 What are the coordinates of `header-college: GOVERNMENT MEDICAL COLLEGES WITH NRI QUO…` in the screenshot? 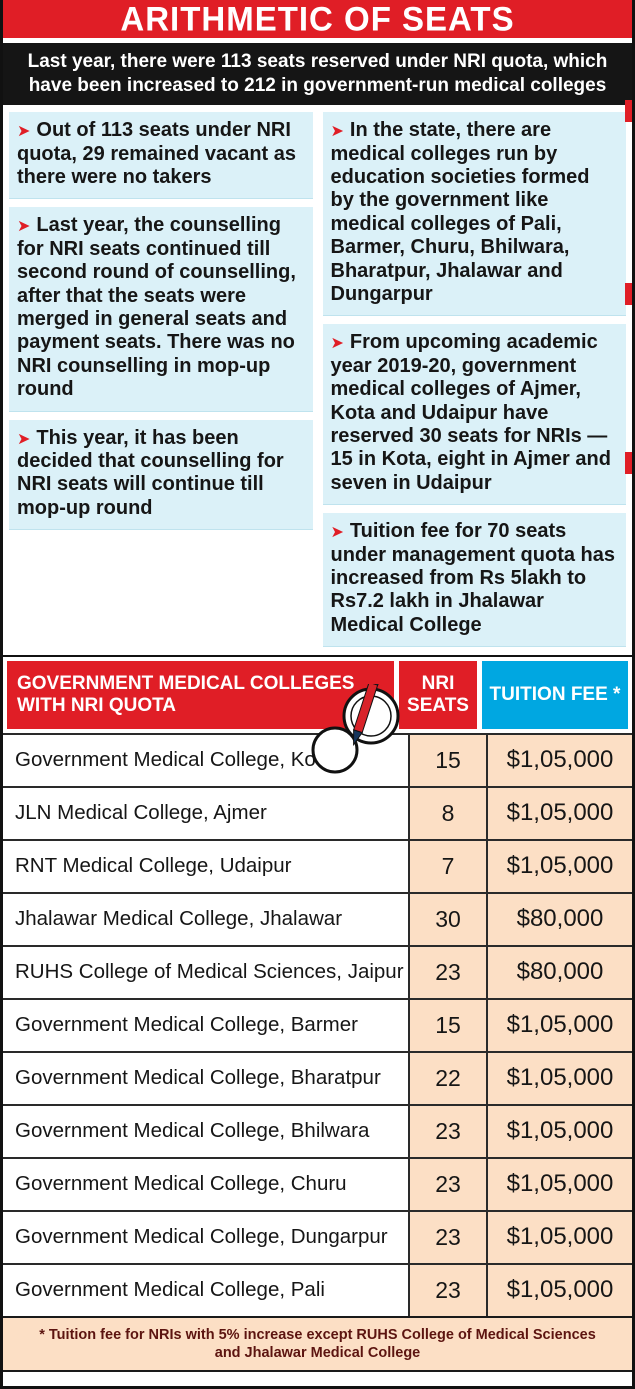 It's located at (200, 695).